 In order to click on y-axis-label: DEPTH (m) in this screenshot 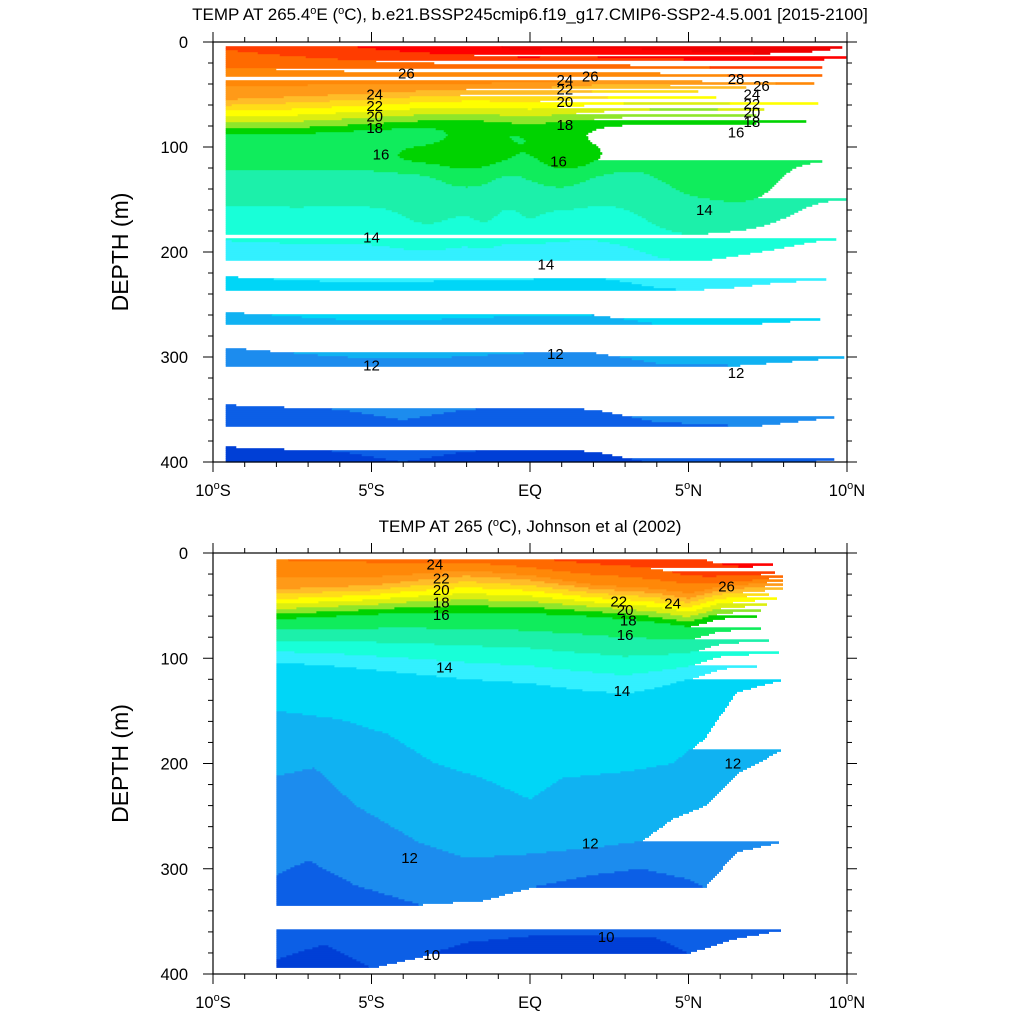, I will do `click(120, 763)`.